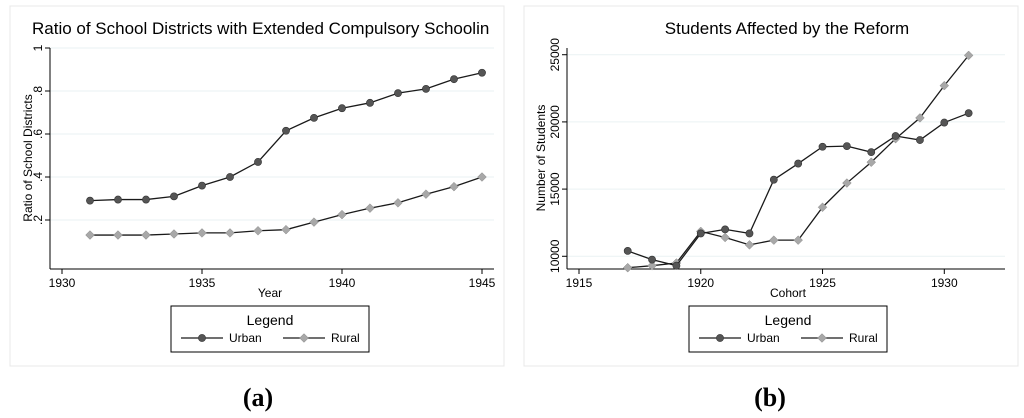 The width and height of the screenshot is (1024, 418). I want to click on panel-b-label: (b), so click(770, 397).